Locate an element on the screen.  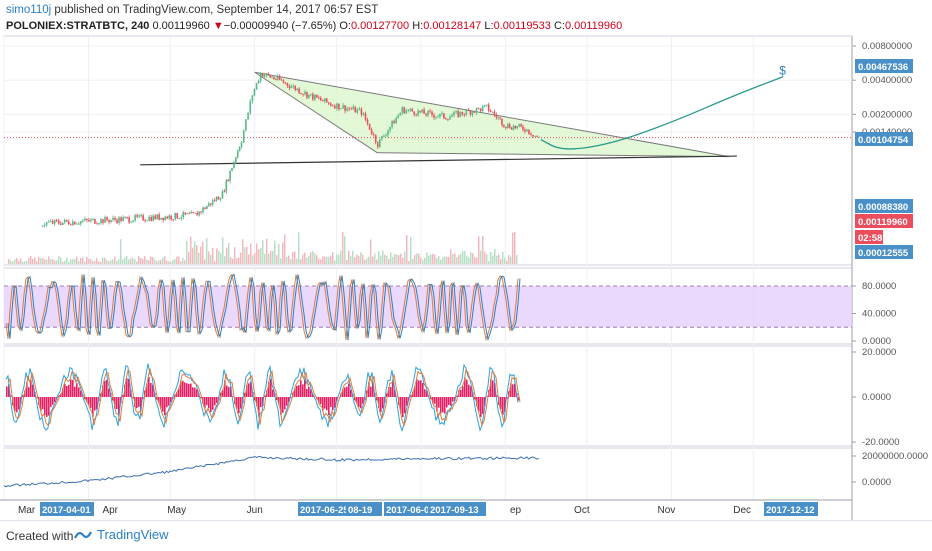
price-tag-label-4: 02:58 is located at coordinates (870, 238).